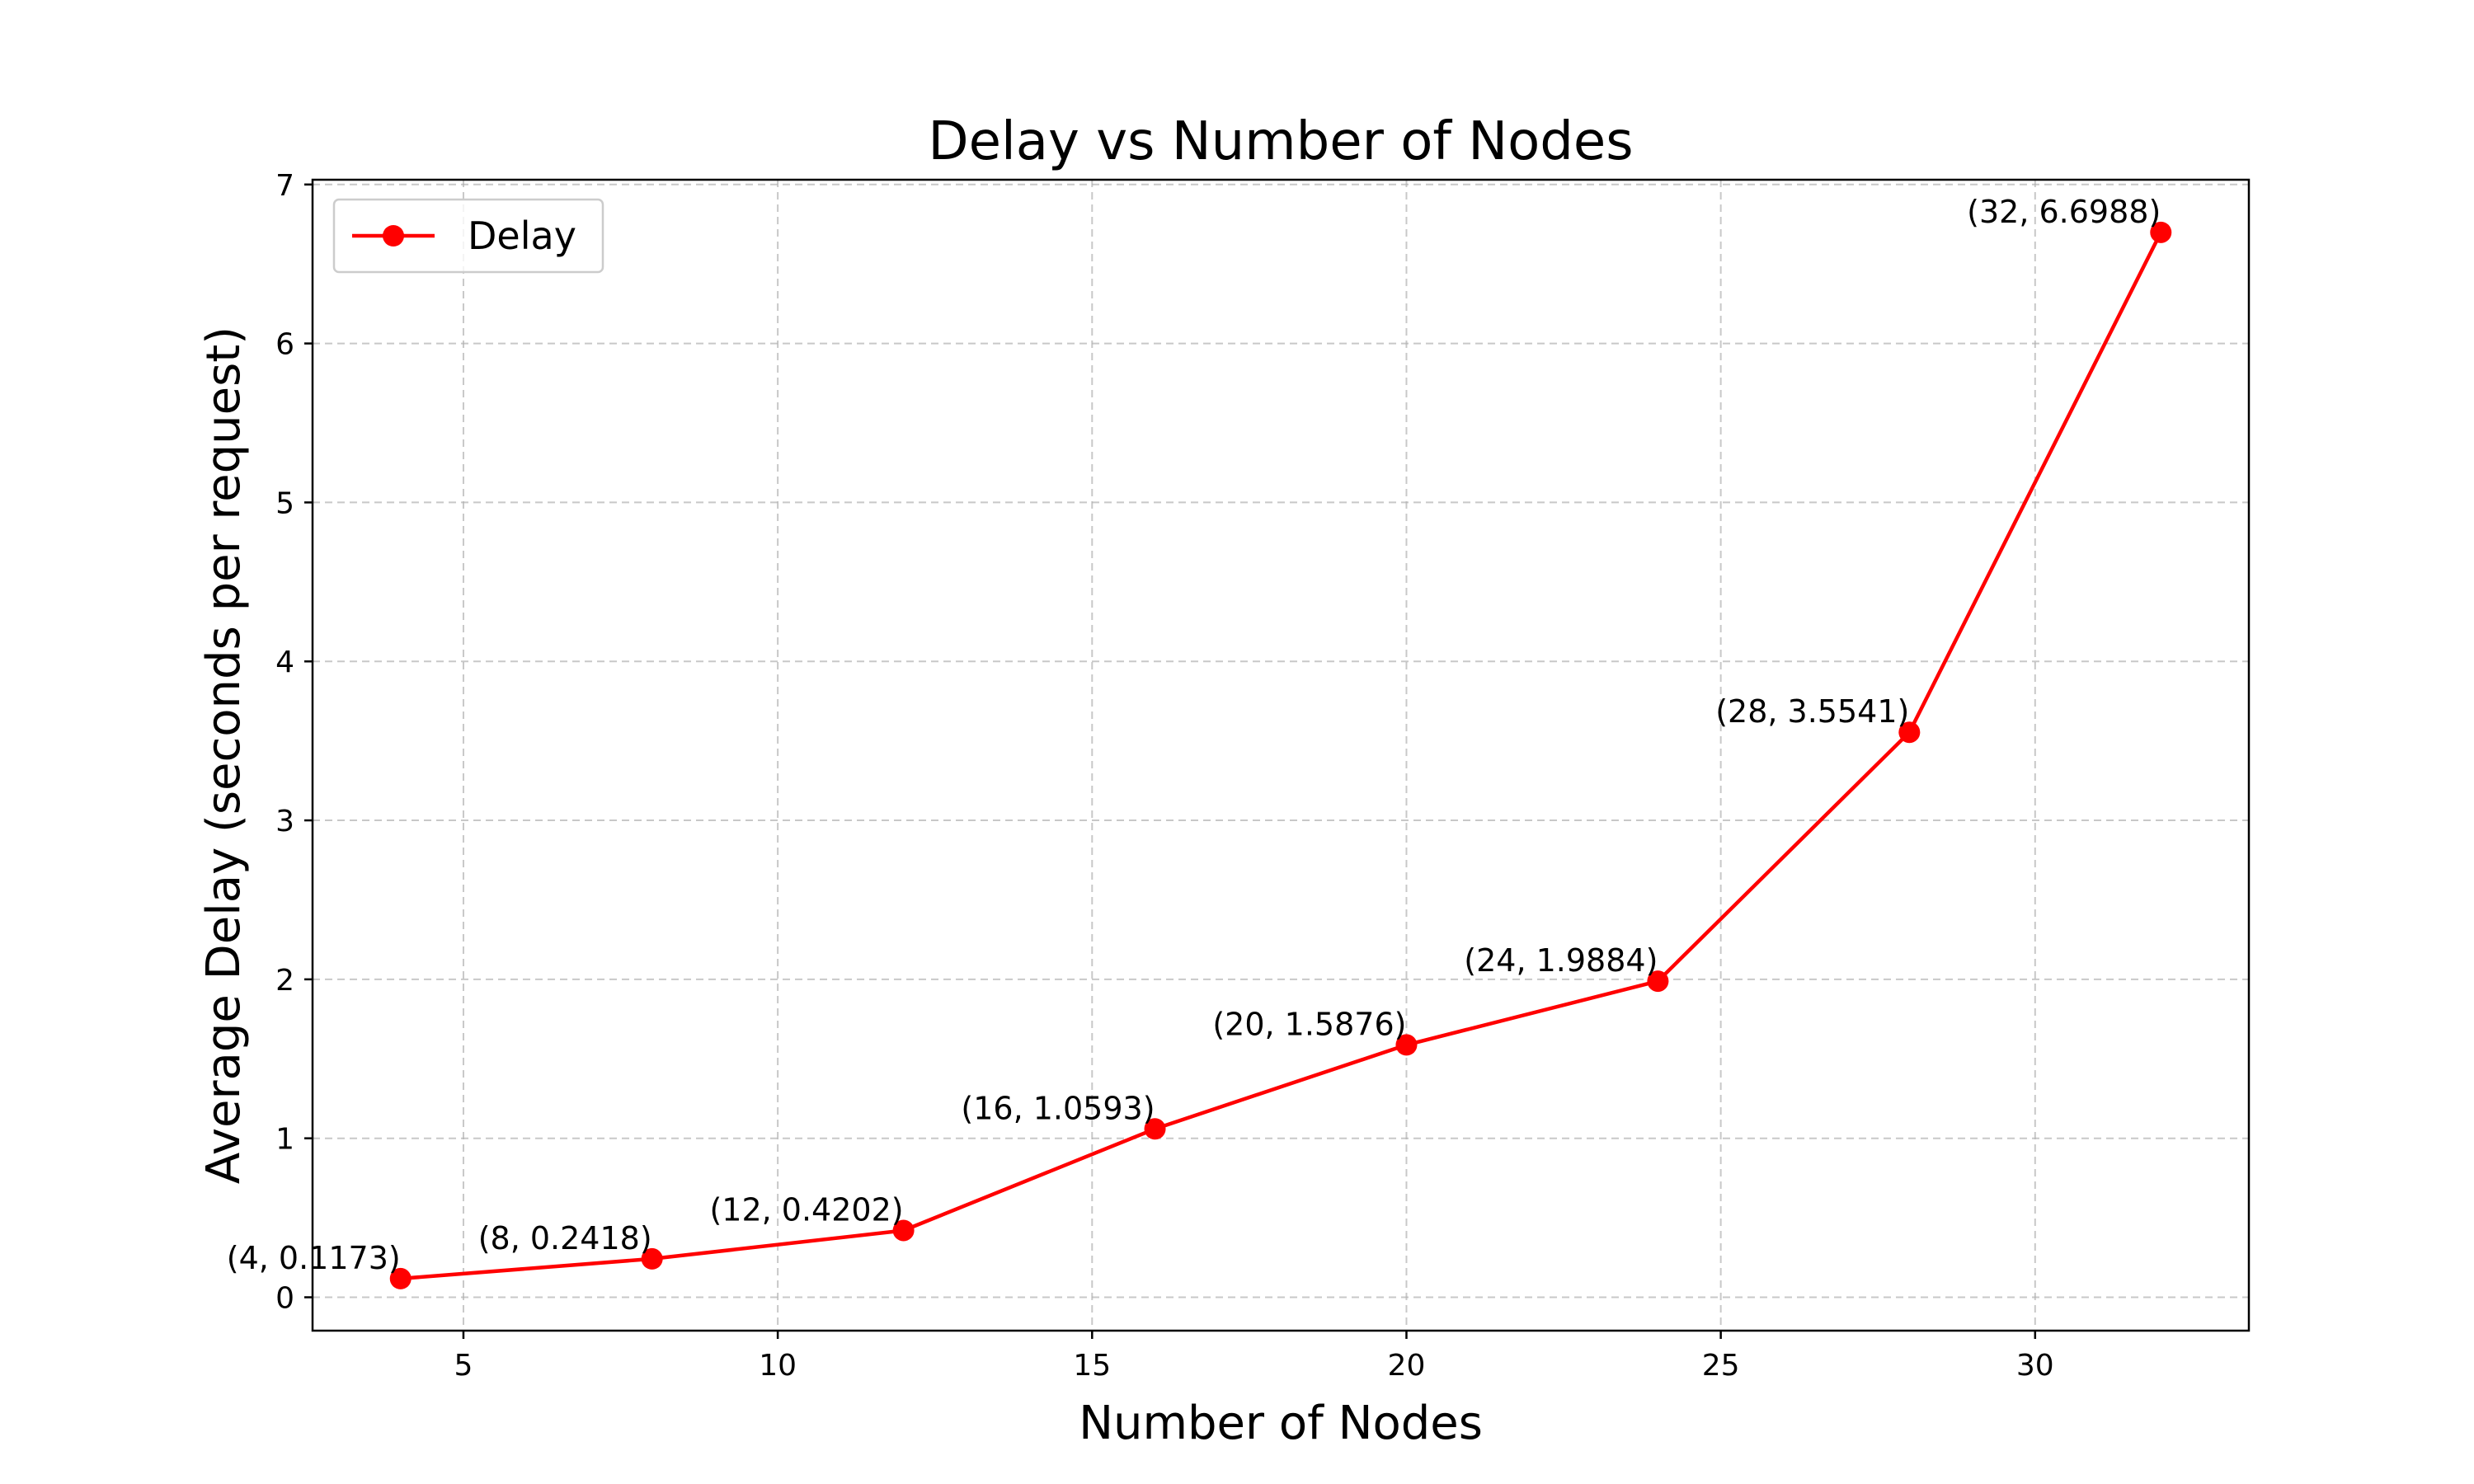 The image size is (2474, 1484). What do you see at coordinates (393, 236) in the screenshot?
I see `legend-marker-swatch` at bounding box center [393, 236].